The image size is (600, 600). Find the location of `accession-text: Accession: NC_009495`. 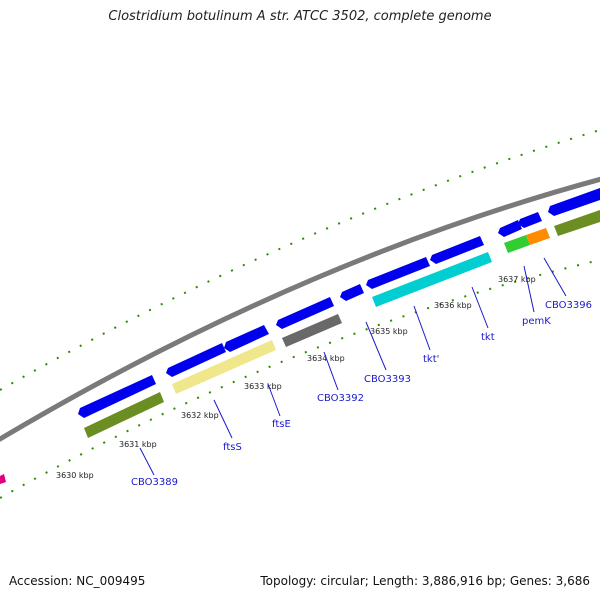

accession-text: Accession: NC_009495 is located at coordinates (77, 581).